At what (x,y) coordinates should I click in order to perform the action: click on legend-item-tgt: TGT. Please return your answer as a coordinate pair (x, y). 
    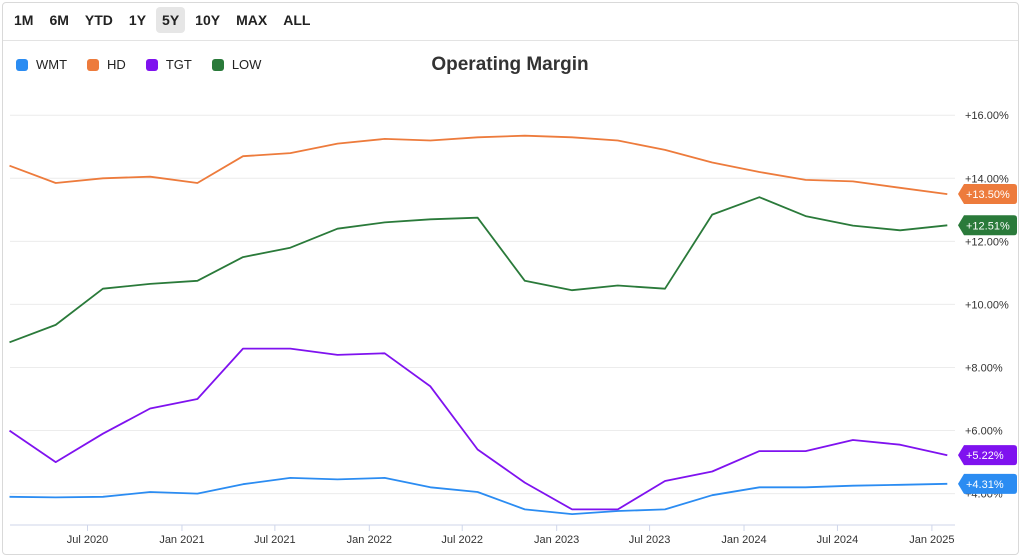
    Looking at the image, I should click on (168, 64).